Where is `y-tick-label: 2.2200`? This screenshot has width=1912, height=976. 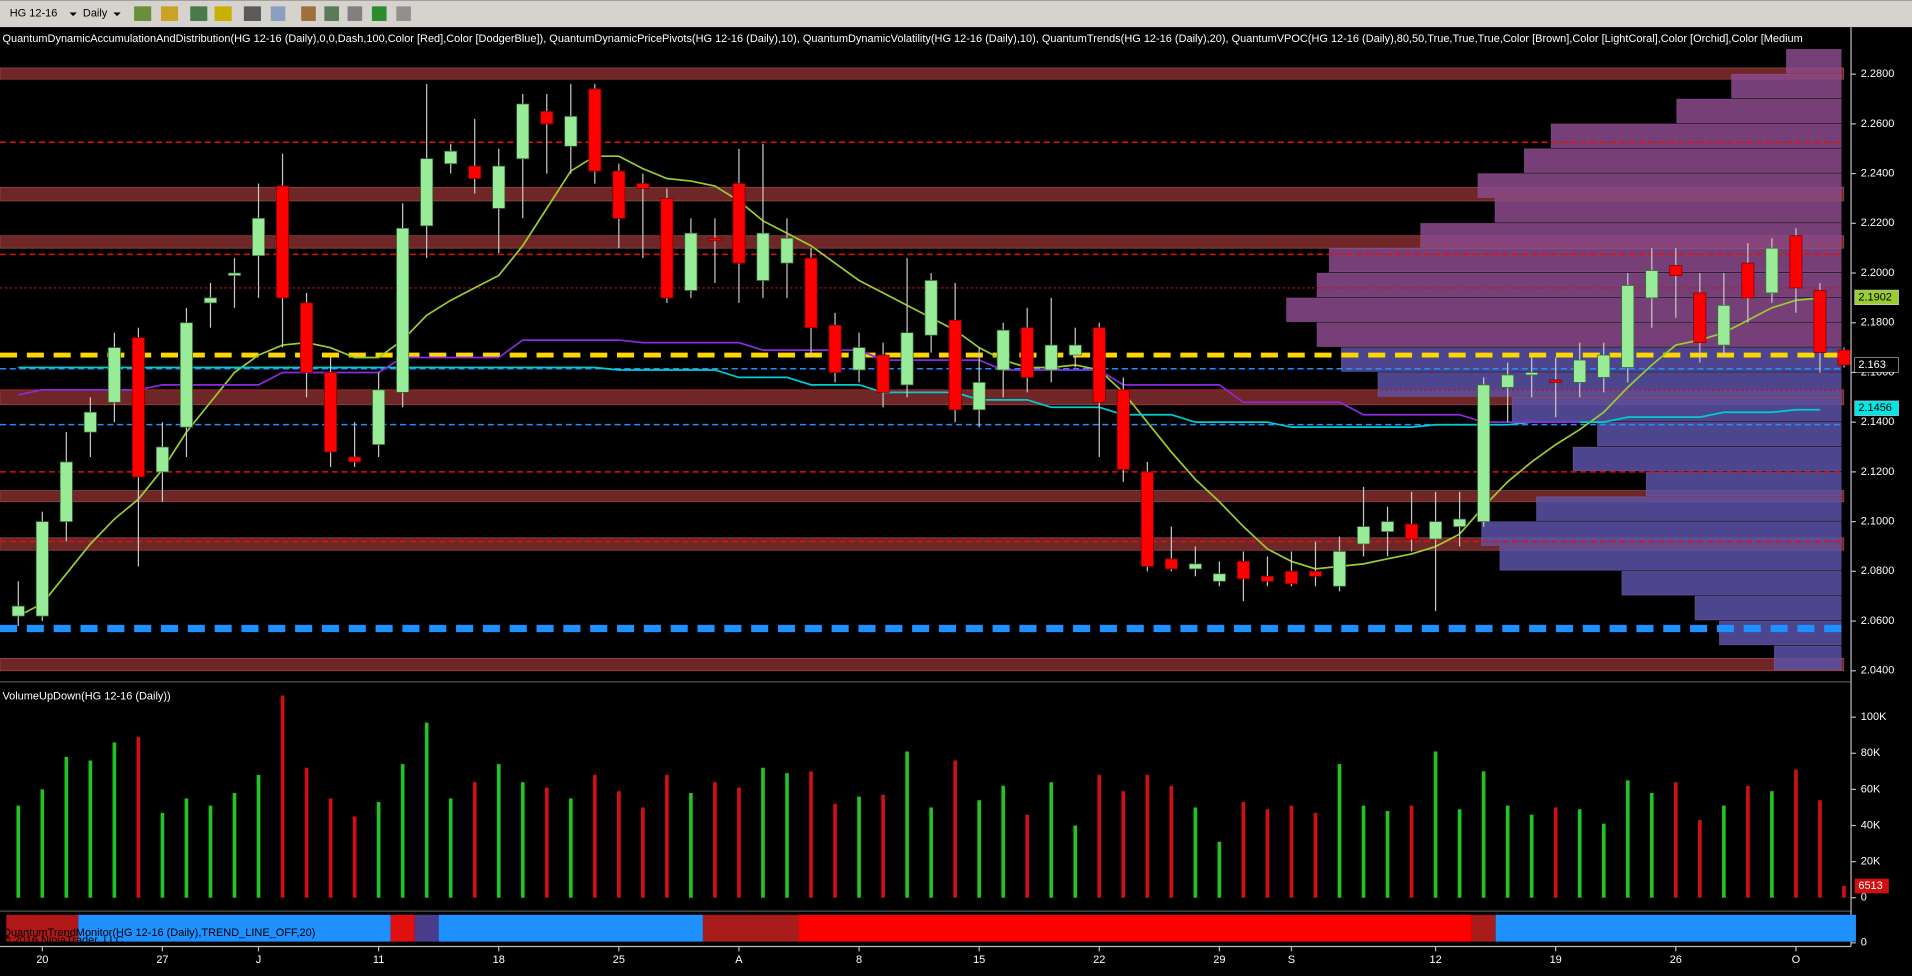
y-tick-label: 2.2200 is located at coordinates (1878, 223).